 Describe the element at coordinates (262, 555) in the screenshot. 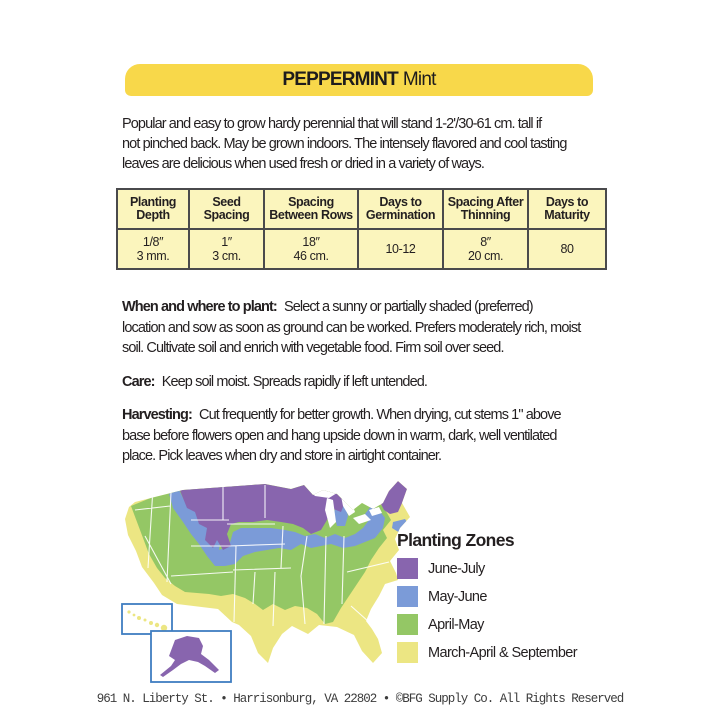

I see `state-borders` at that location.